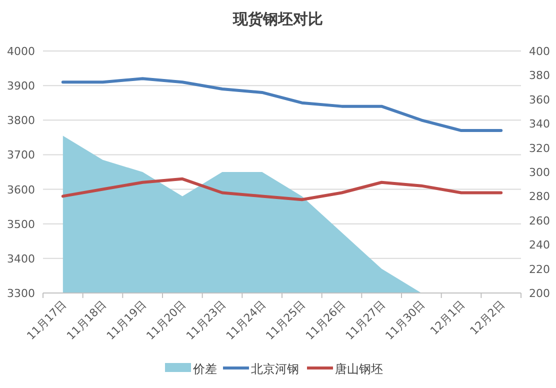 This screenshot has height=388, width=556. Describe the element at coordinates (539, 75) in the screenshot. I see `y2tick: 380` at that location.